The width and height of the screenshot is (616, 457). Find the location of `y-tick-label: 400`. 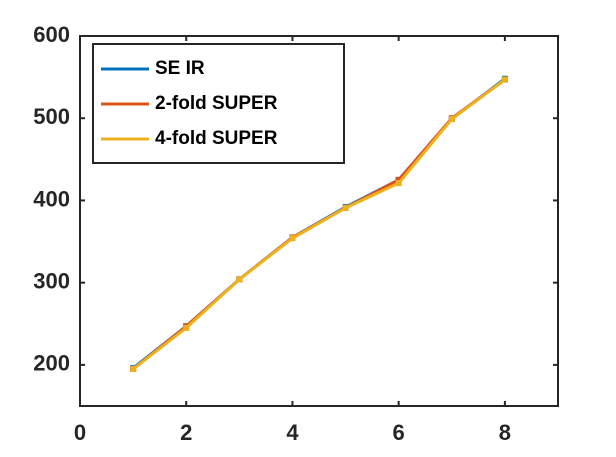

y-tick-label: 400 is located at coordinates (51, 198).